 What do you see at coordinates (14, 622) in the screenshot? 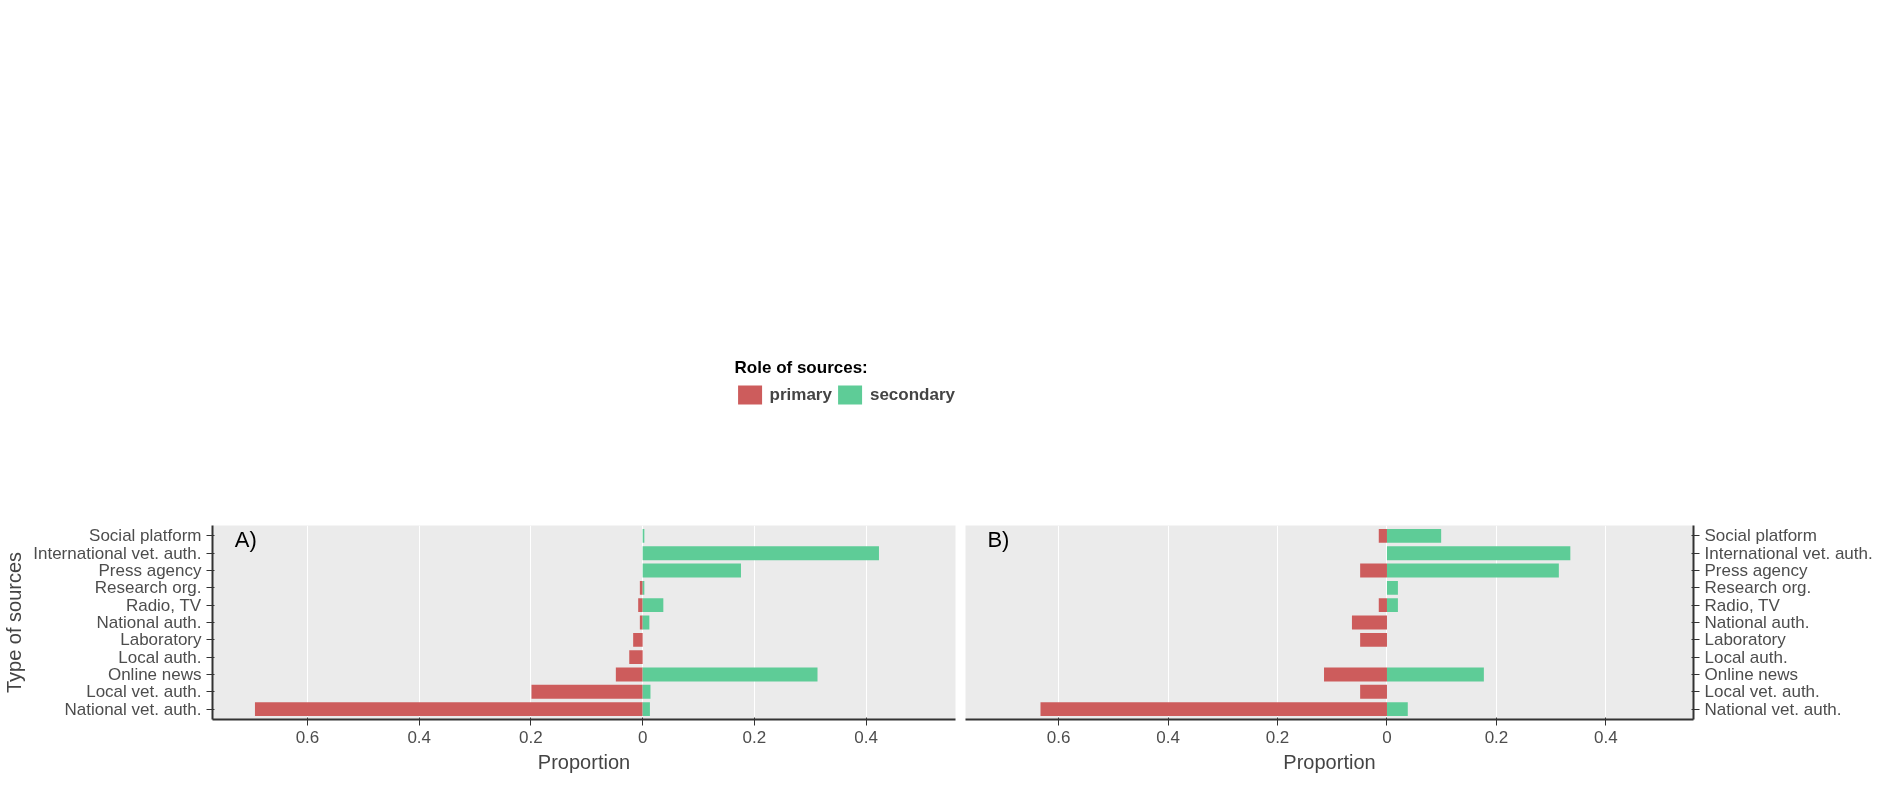
I see `y-axis-title: Type of sources` at bounding box center [14, 622].